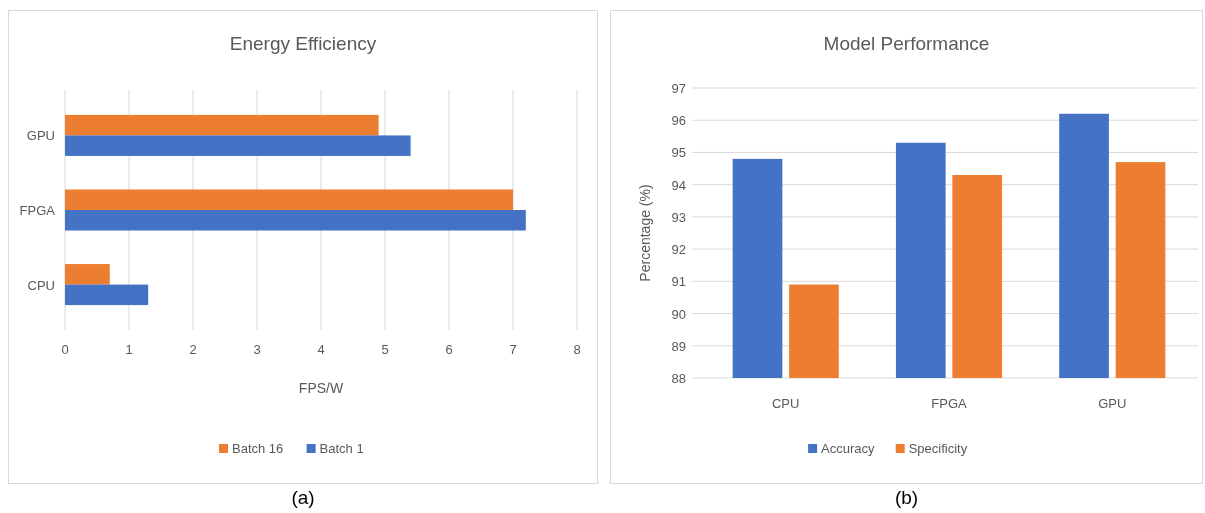 The image size is (1205, 513). Describe the element at coordinates (678, 217) in the screenshot. I see `y-tick-label: 93` at that location.